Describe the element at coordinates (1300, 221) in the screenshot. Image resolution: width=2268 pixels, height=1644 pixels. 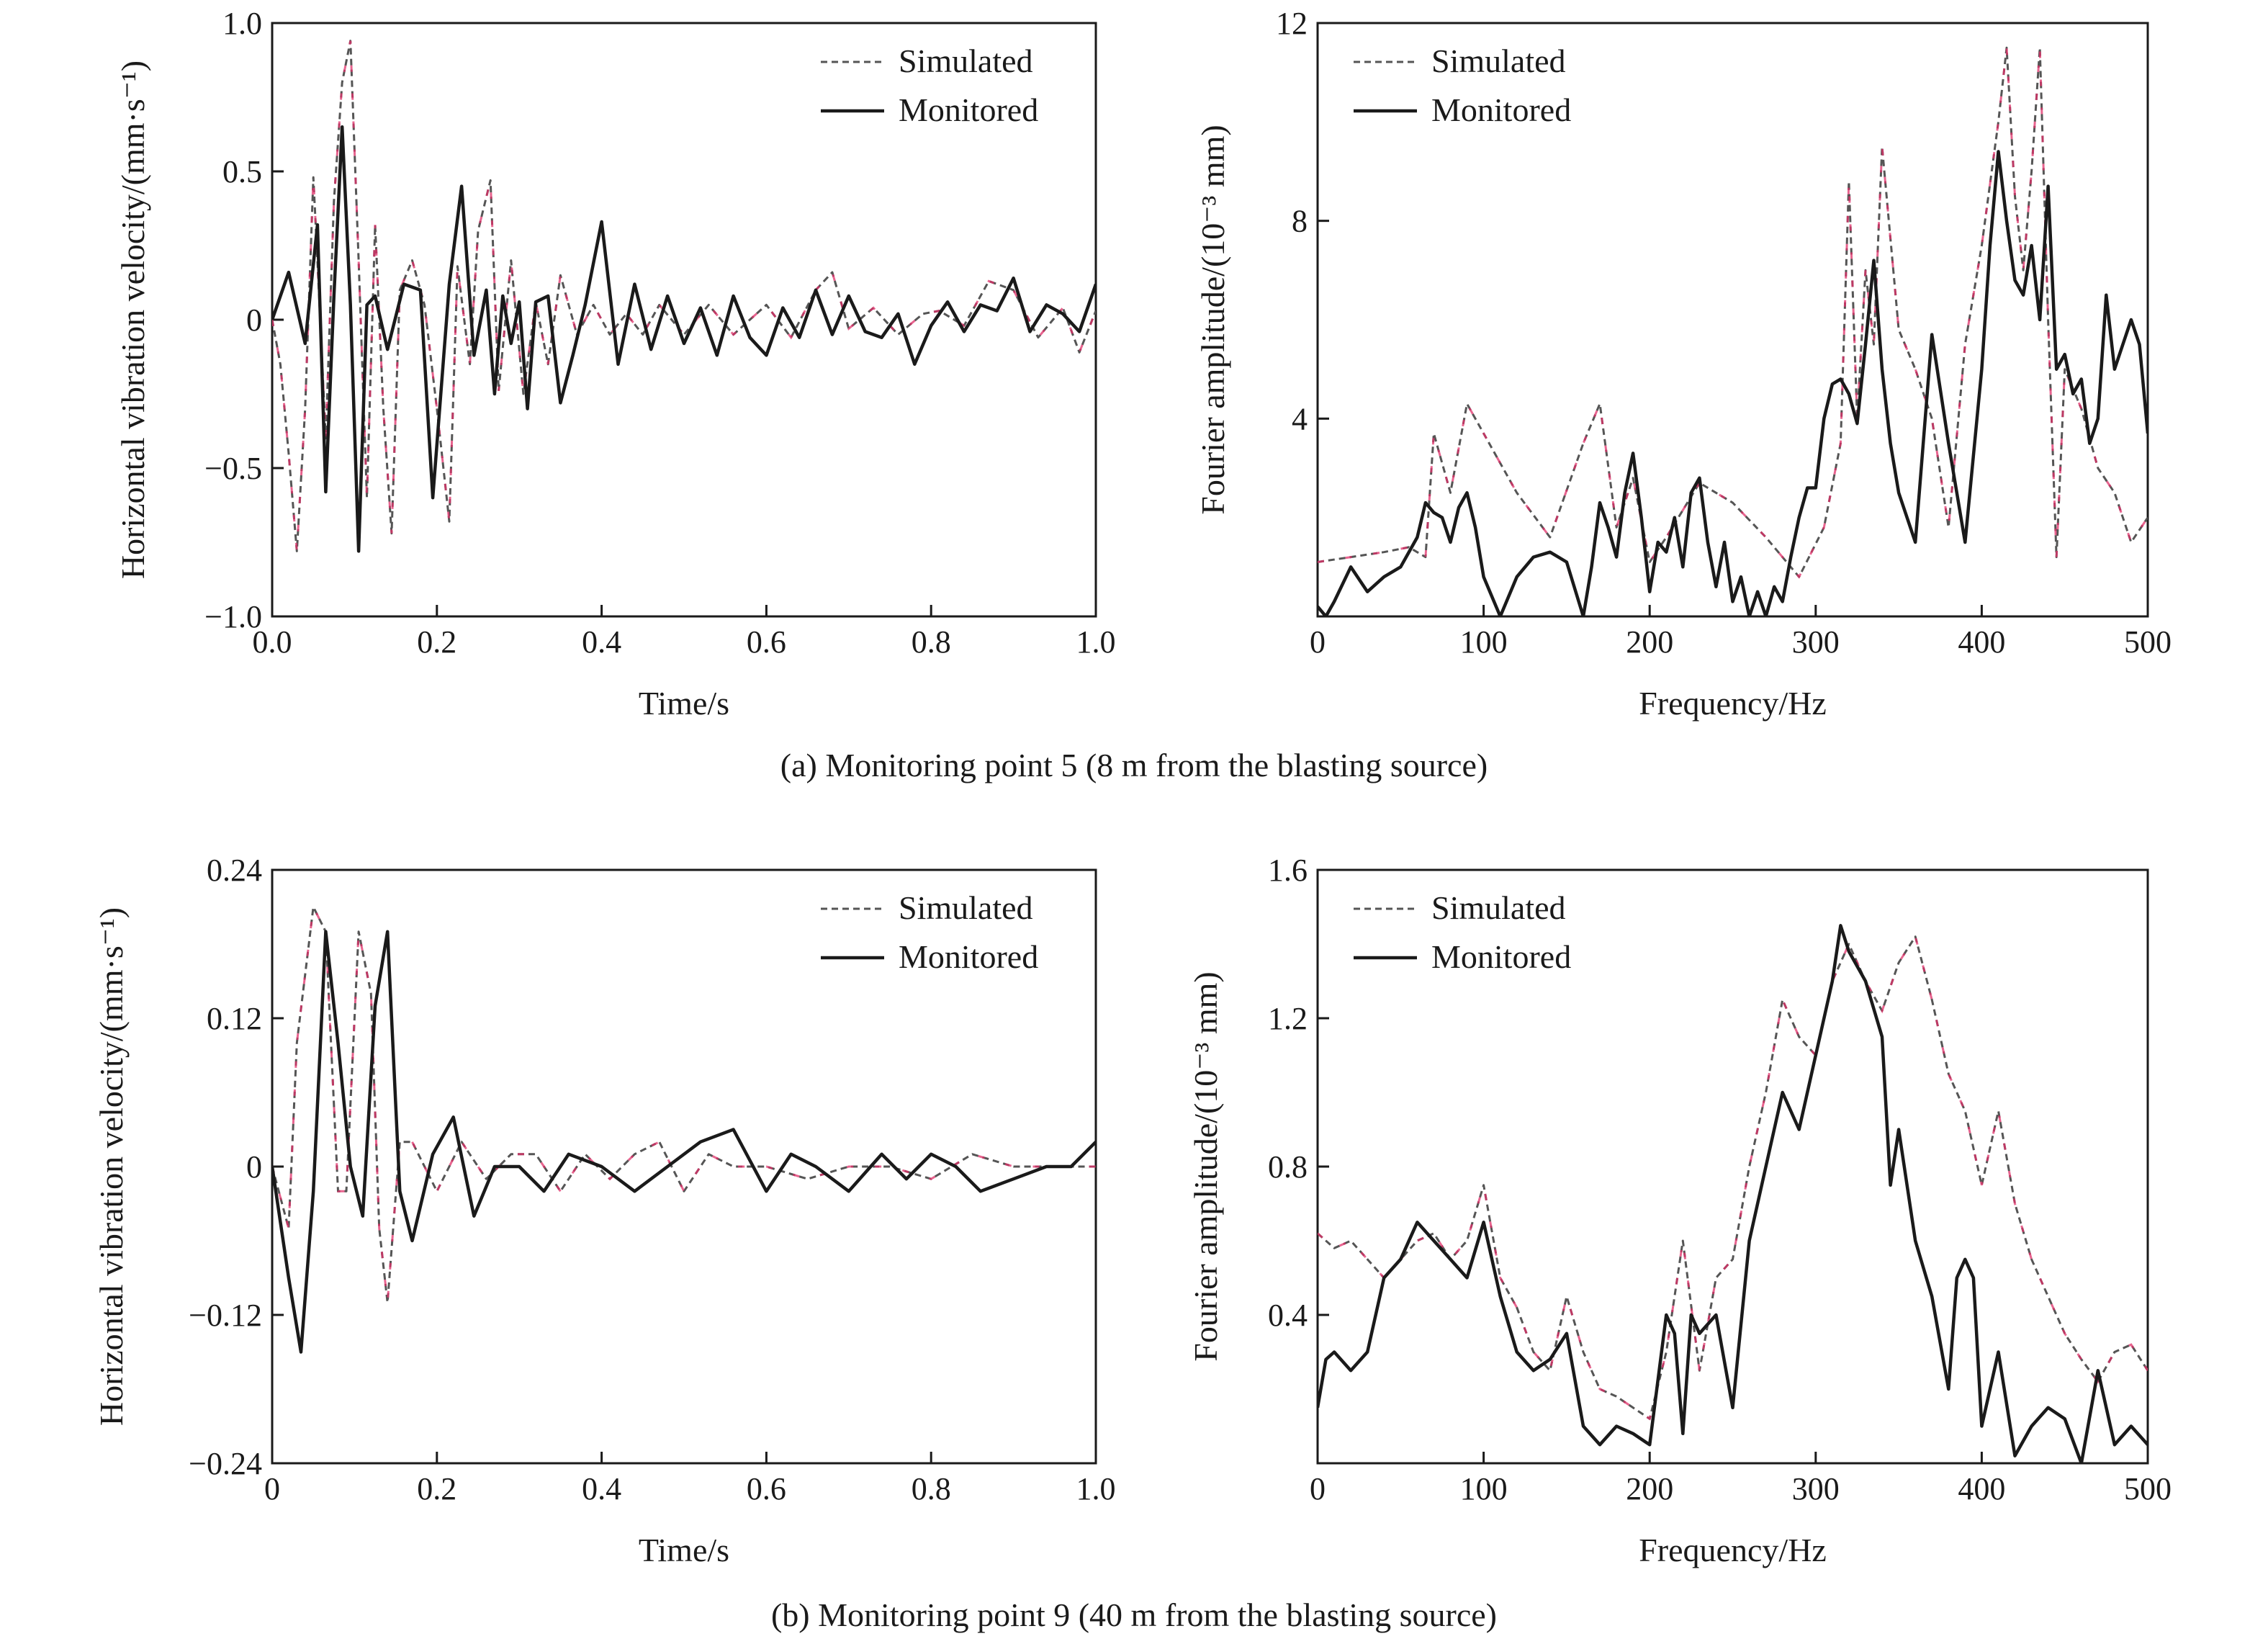
I see `y-tick-label: 8` at that location.